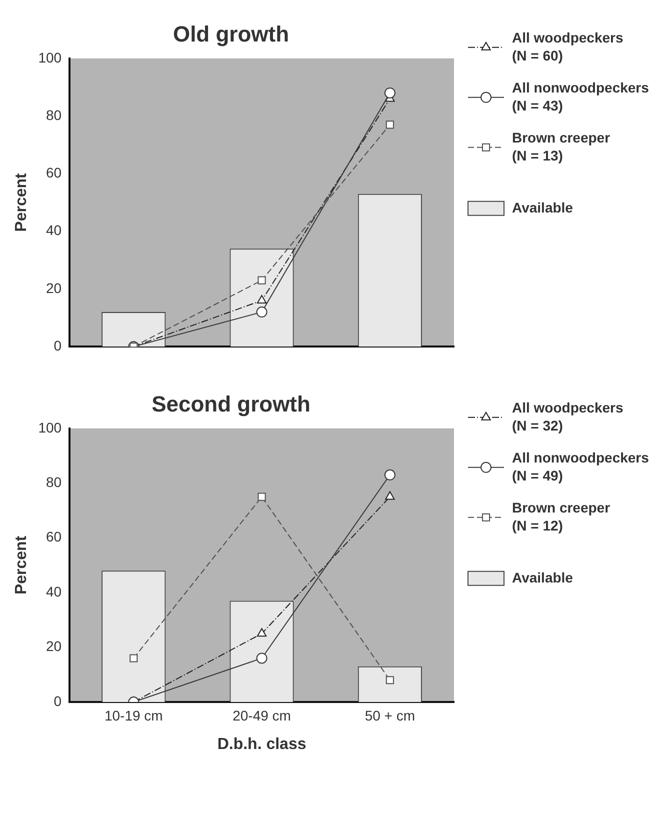 The width and height of the screenshot is (662, 816). I want to click on x-tick-label: 50 + cm, so click(390, 715).